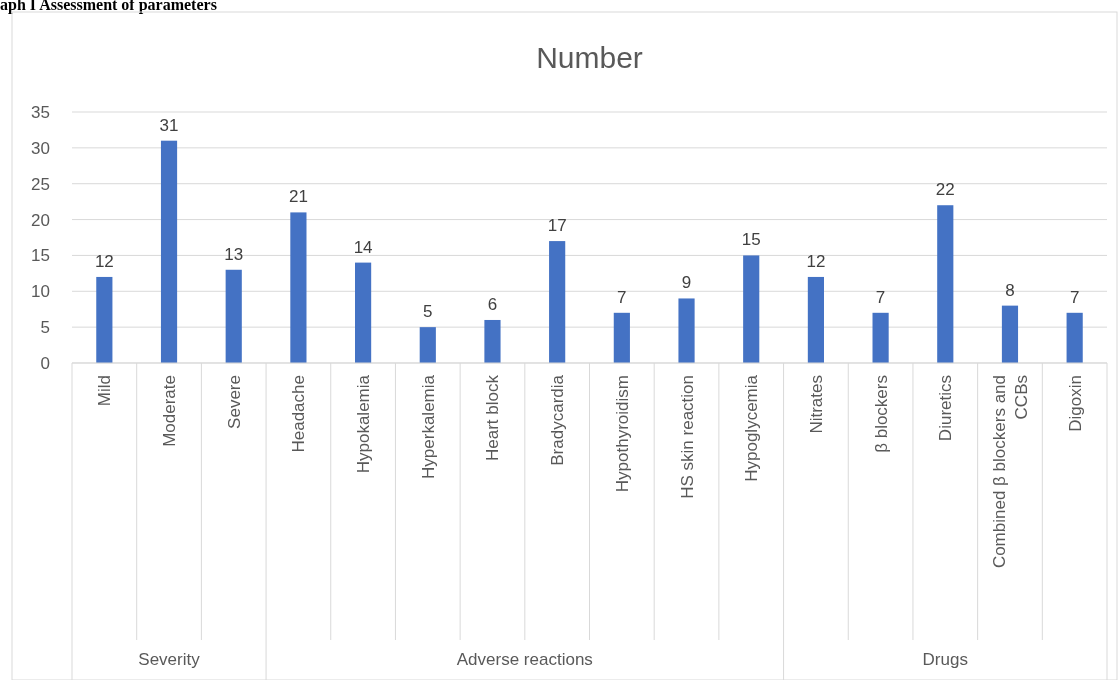  I want to click on x-tick-label: Headache, so click(299, 414).